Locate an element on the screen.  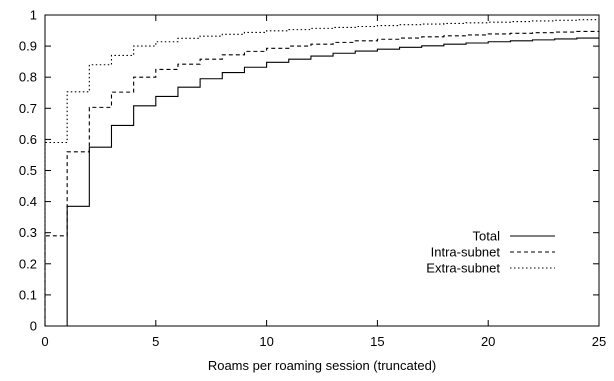
x-axis-label: Roams per roaming session (truncated) is located at coordinates (322, 365).